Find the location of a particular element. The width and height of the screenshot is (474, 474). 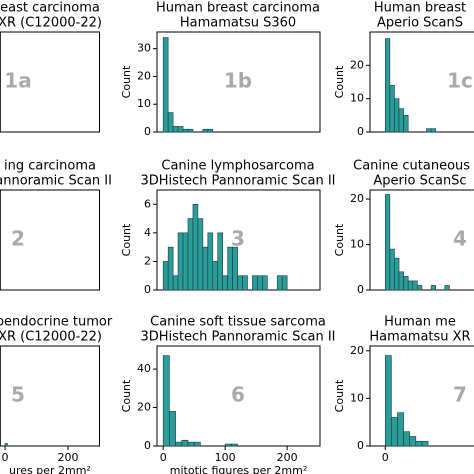

chart-title: ependocrine tumor is located at coordinates (56, 322).